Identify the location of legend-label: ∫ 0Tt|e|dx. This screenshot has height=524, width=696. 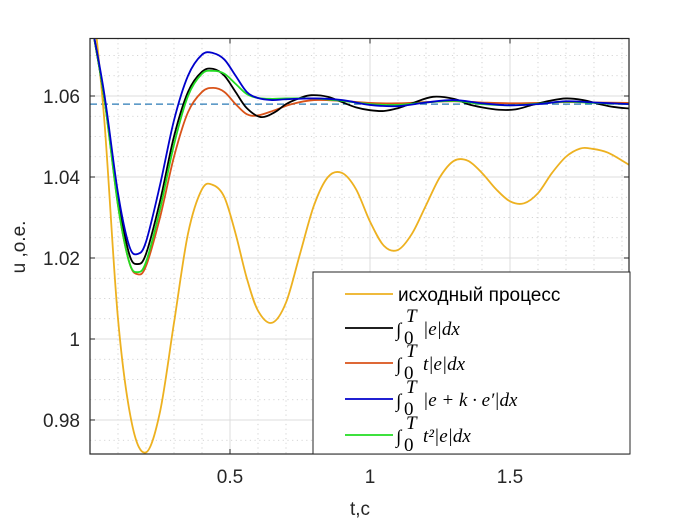
(430, 362).